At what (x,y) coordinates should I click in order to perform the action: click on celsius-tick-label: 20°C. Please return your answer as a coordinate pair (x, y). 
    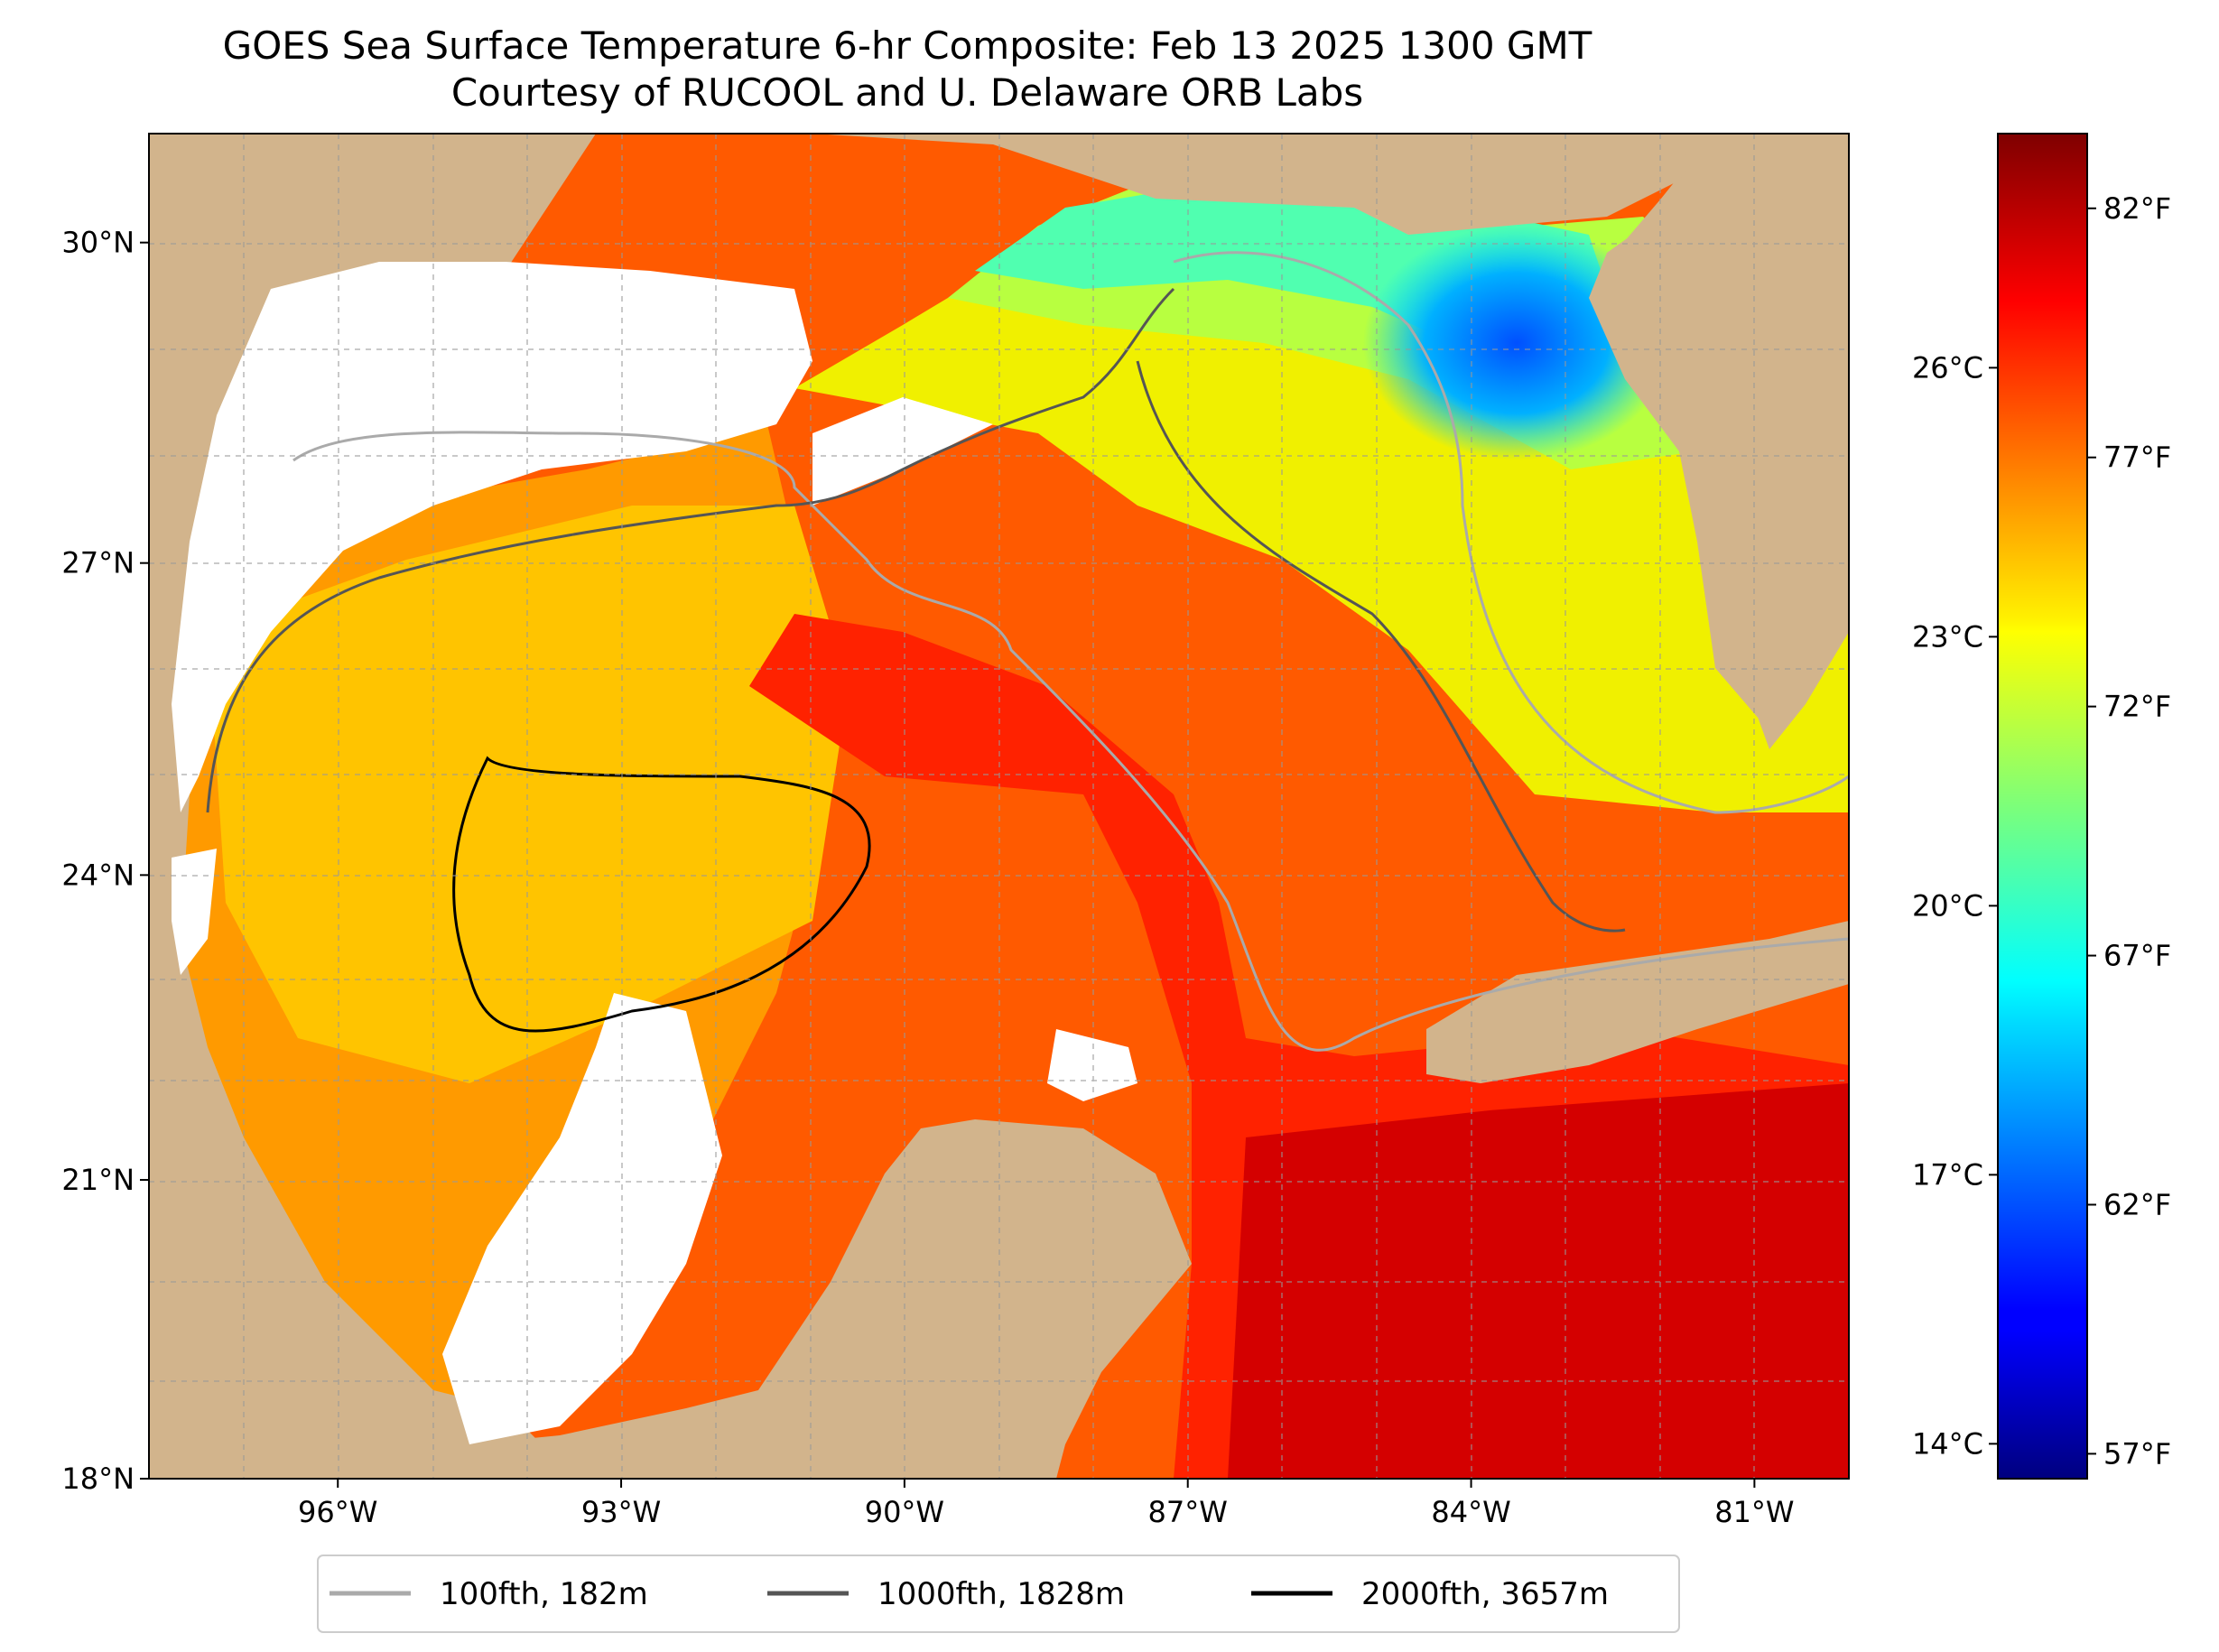
    Looking at the image, I should click on (1947, 905).